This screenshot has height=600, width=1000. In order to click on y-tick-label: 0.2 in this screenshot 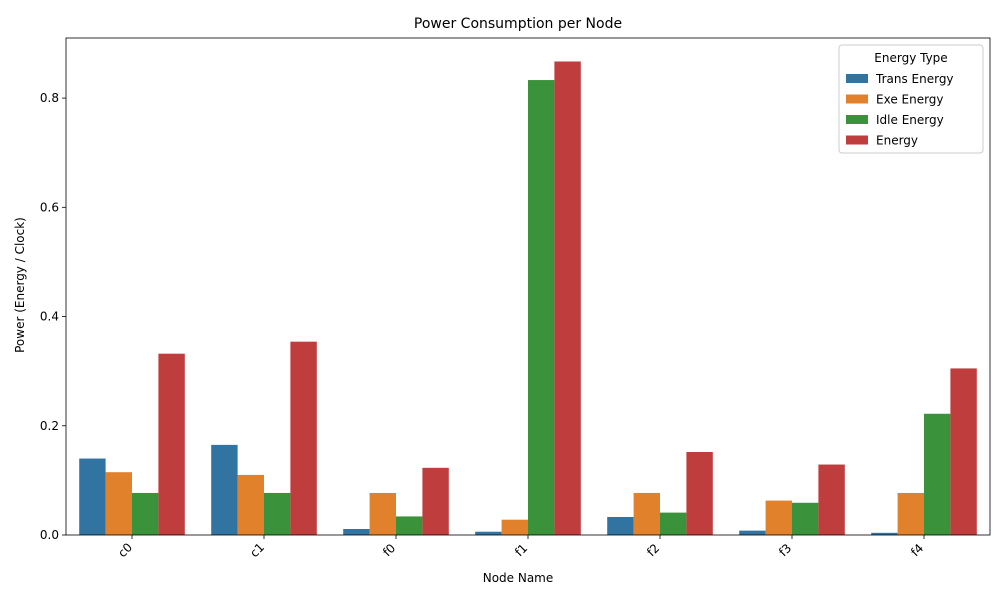, I will do `click(49, 426)`.